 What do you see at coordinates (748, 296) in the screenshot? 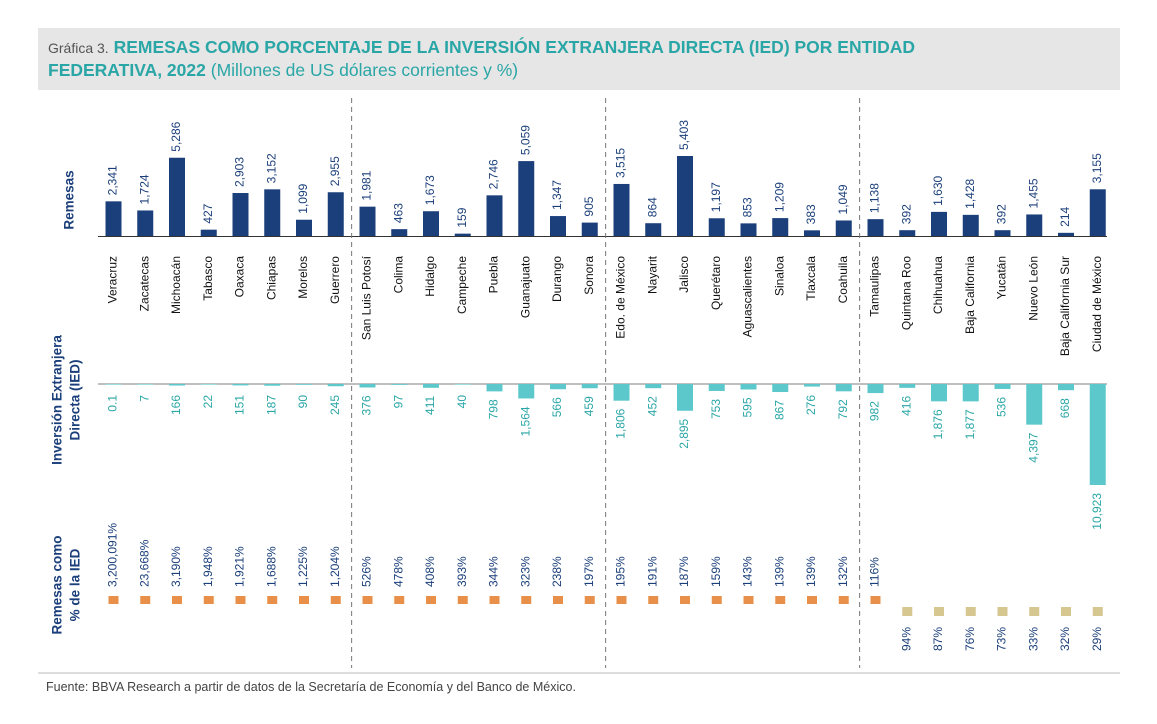
I see `category-label: Aguascalientes` at bounding box center [748, 296].